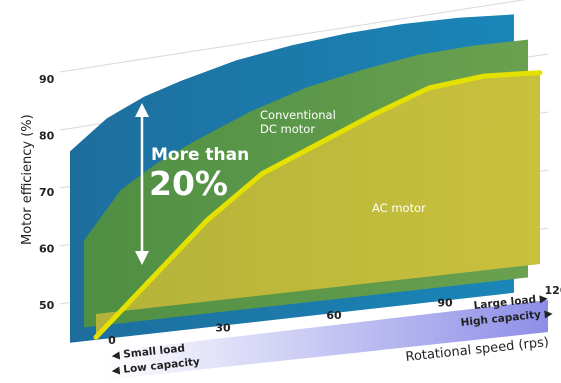  What do you see at coordinates (399, 208) in the screenshot?
I see `ac-motor-label: AC motor` at bounding box center [399, 208].